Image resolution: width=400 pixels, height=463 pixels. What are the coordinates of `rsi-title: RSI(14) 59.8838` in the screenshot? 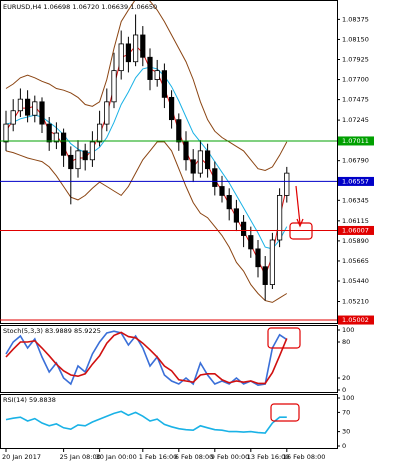 It's located at (29, 400).